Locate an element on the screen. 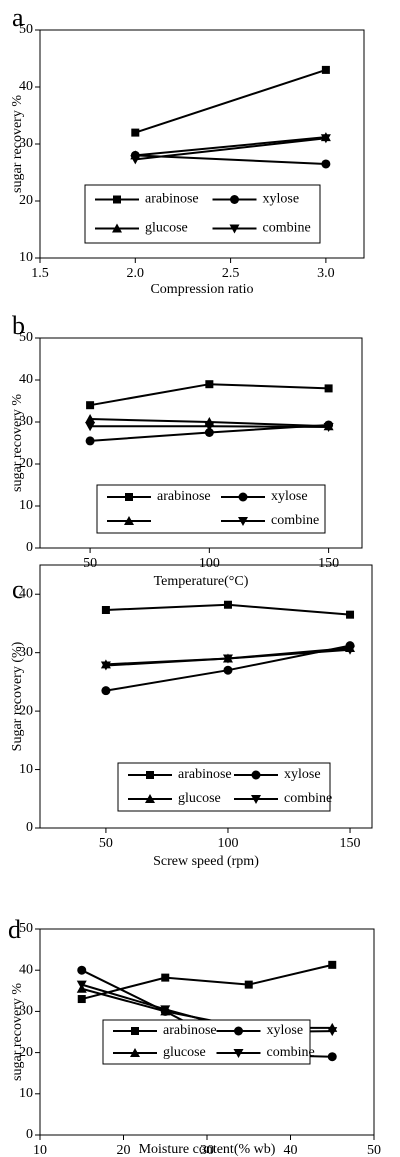  panel-label: a is located at coordinates (18, 17).